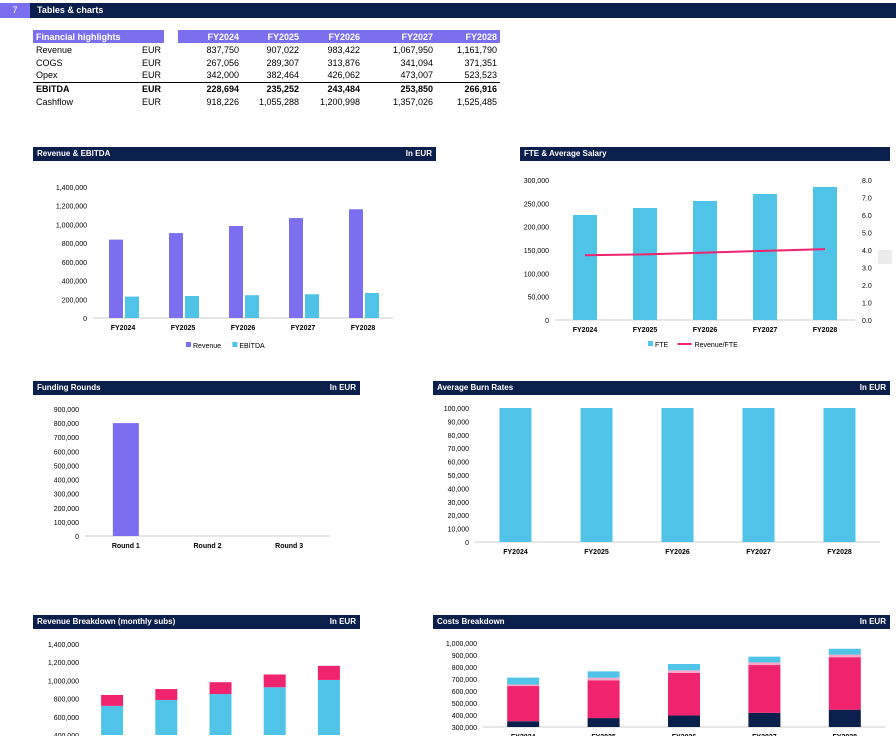  I want to click on table-cell: 313,876, so click(344, 62).